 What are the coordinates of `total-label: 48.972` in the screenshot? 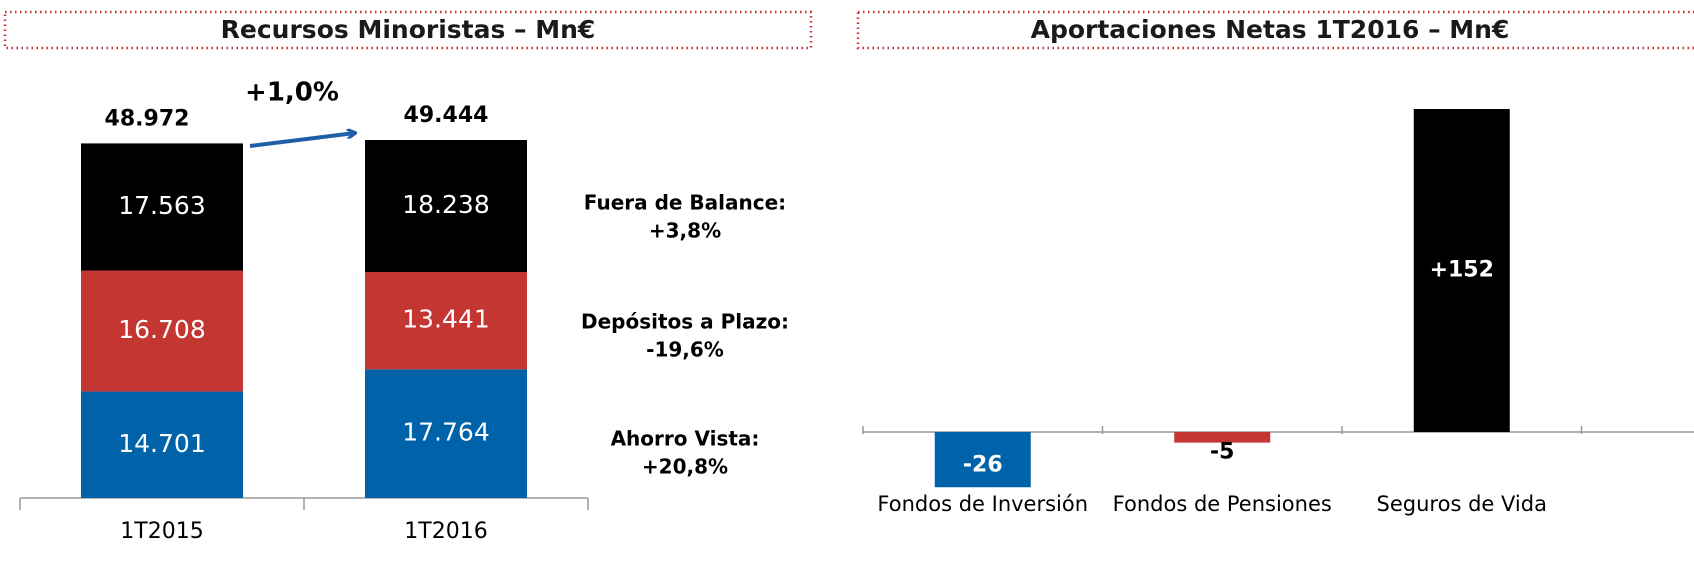 It's located at (147, 118).